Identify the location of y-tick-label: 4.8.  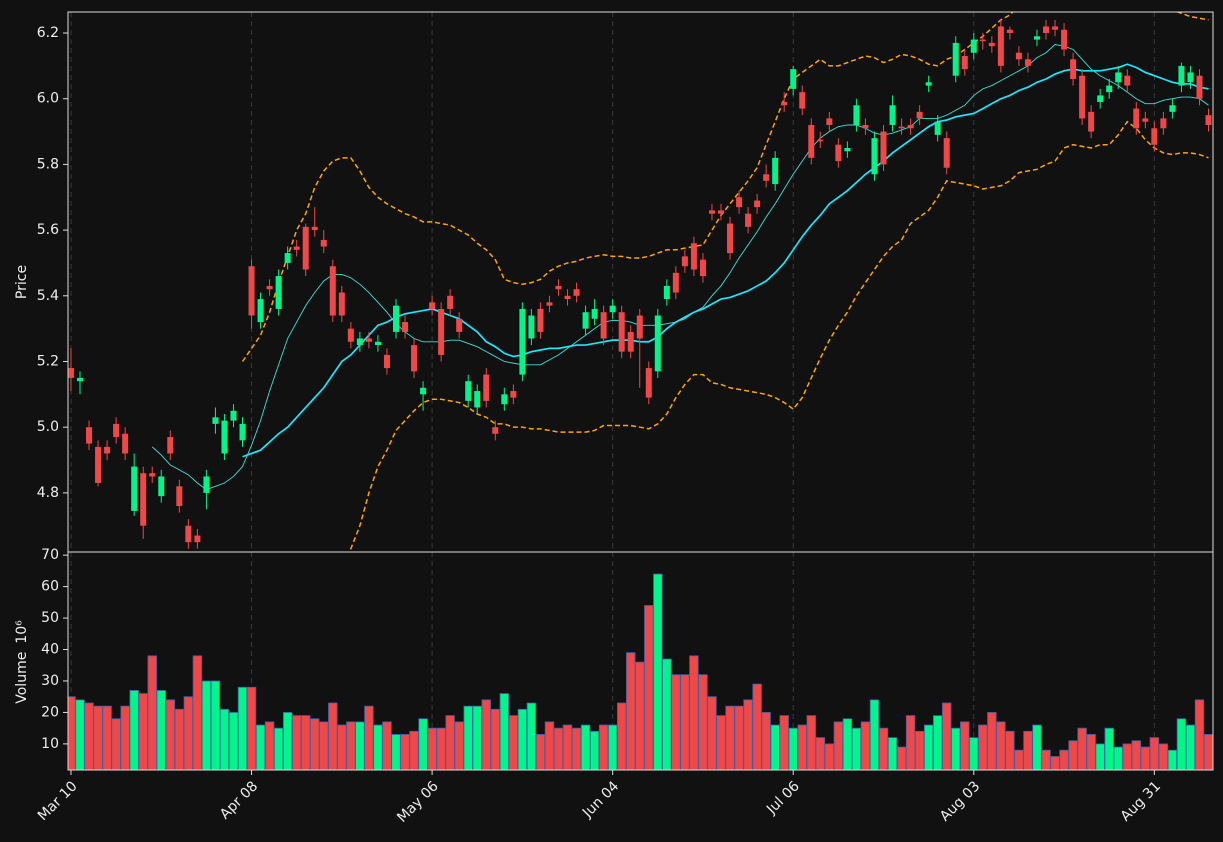
(48, 493).